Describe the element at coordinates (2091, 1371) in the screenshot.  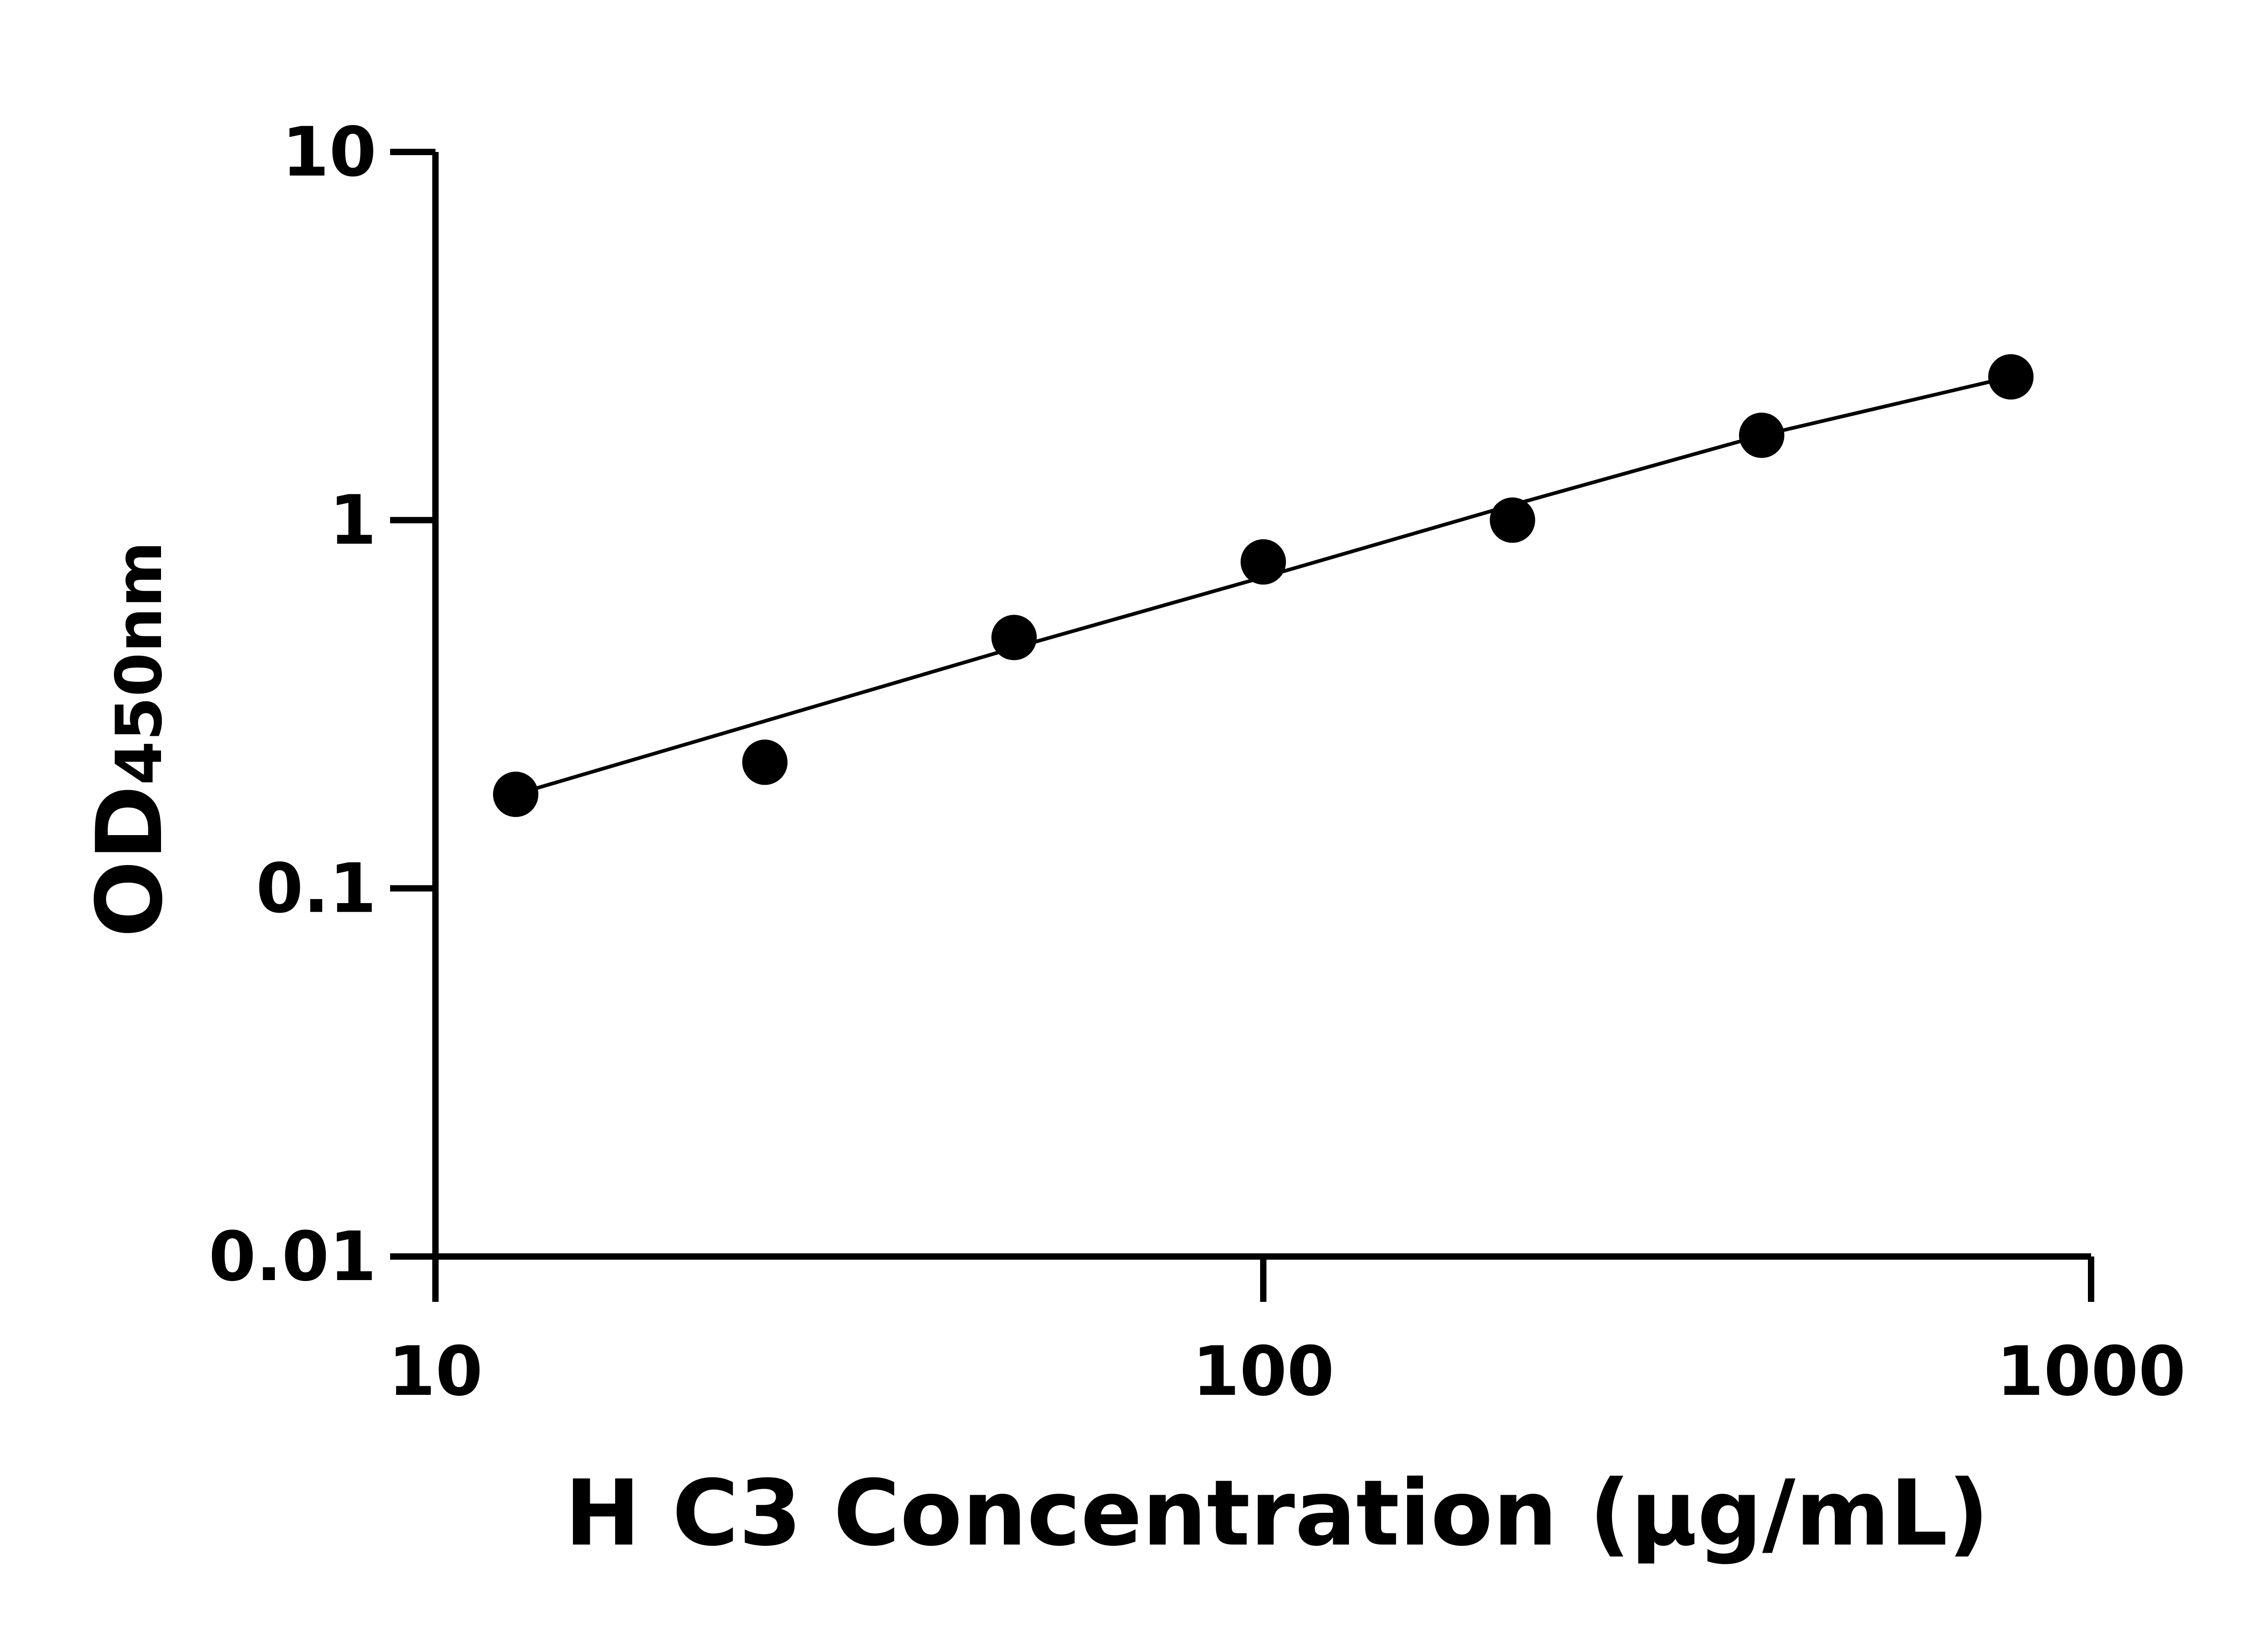
I see `x-tick-label: 1000` at that location.